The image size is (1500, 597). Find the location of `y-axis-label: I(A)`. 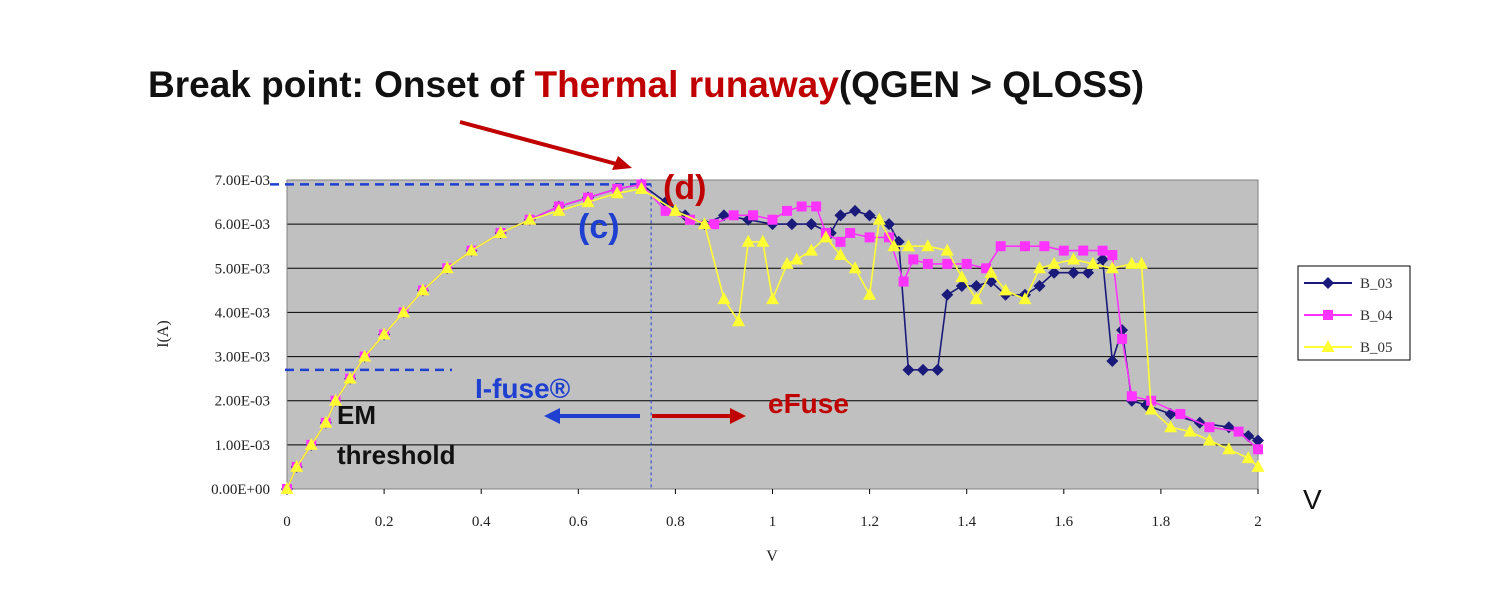

y-axis-label: I(A) is located at coordinates (163, 334).